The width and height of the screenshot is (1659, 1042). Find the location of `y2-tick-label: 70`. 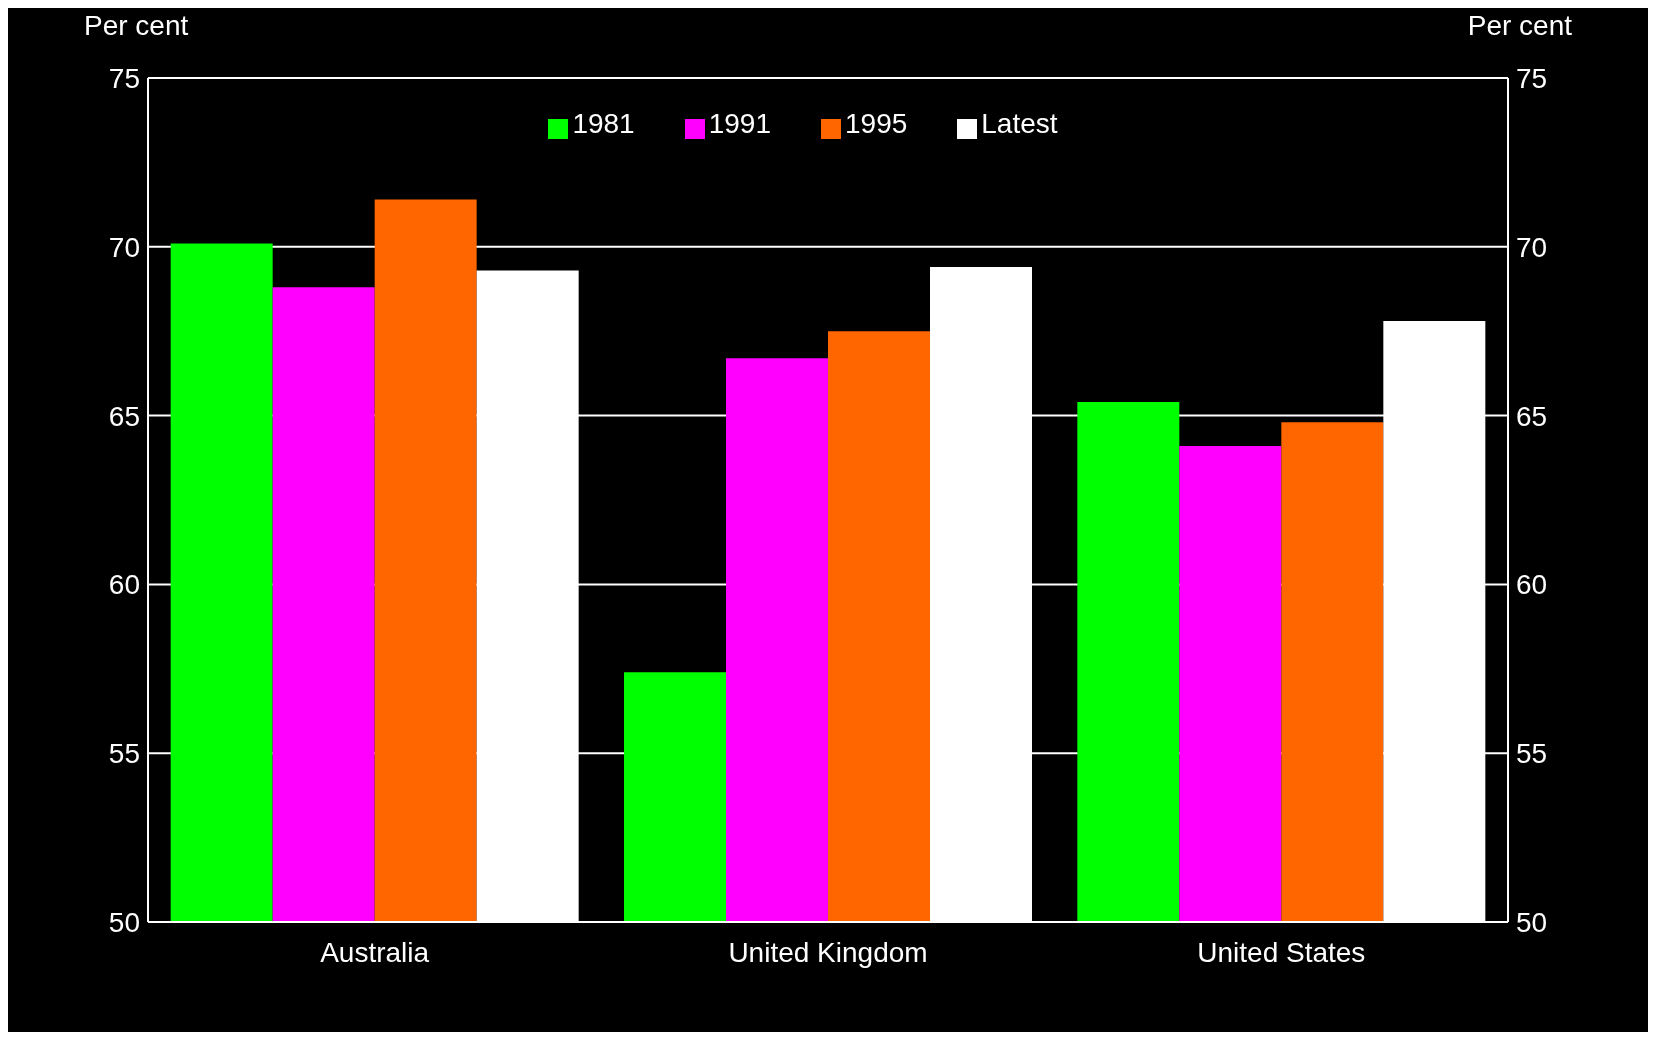

y2-tick-label: 70 is located at coordinates (1532, 247).